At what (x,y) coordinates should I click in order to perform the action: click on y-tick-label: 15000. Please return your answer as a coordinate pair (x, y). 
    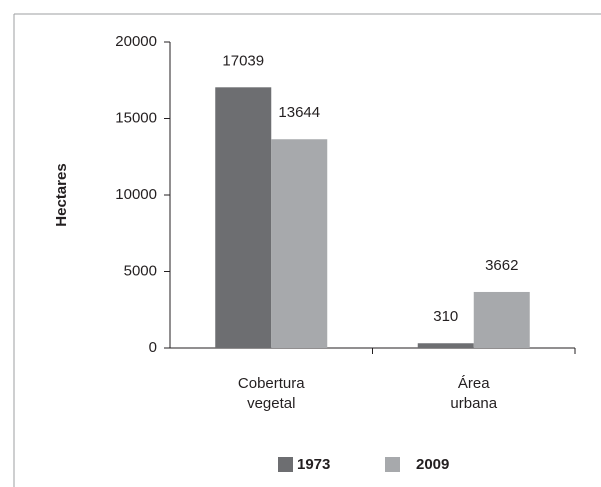
    Looking at the image, I should click on (136, 117).